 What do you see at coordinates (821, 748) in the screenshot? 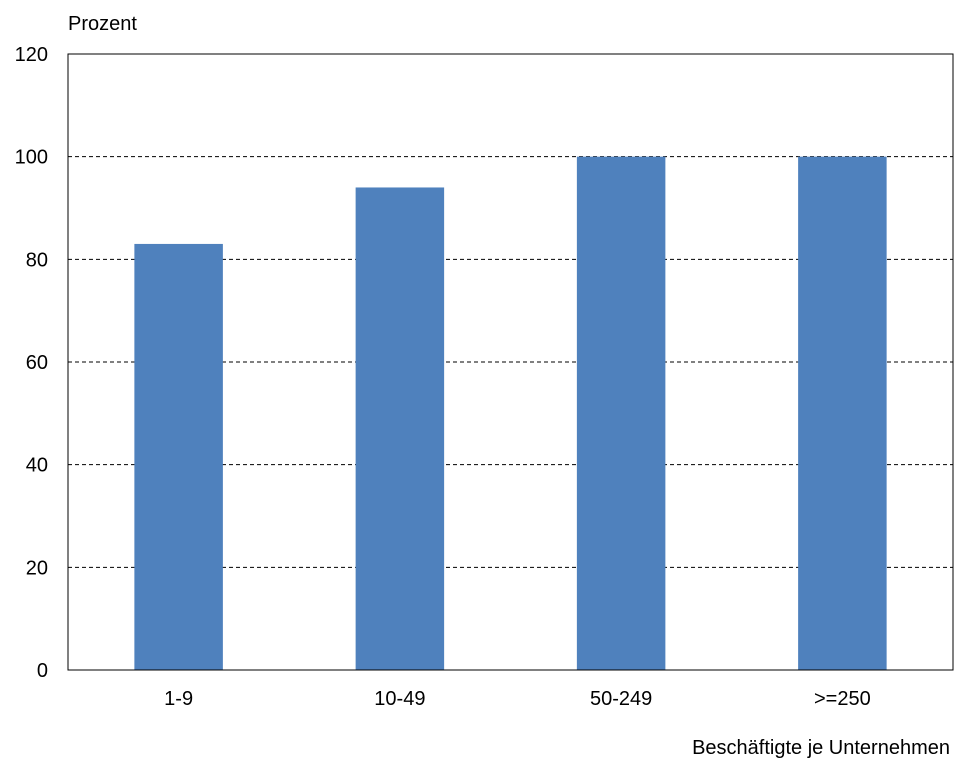
I see `x-axis-title: Beschäftigte je Unternehmen` at bounding box center [821, 748].